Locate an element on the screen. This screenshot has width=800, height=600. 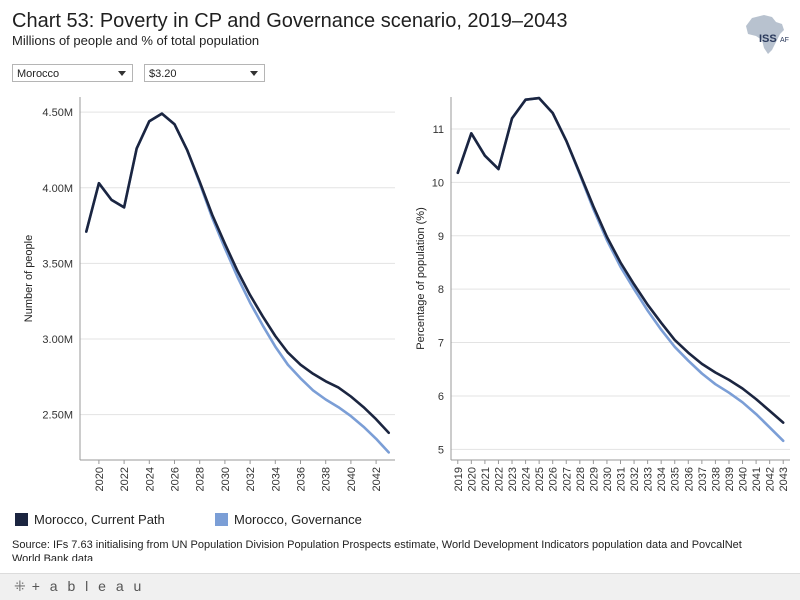
africa-map-icon is located at coordinates (765, 34).